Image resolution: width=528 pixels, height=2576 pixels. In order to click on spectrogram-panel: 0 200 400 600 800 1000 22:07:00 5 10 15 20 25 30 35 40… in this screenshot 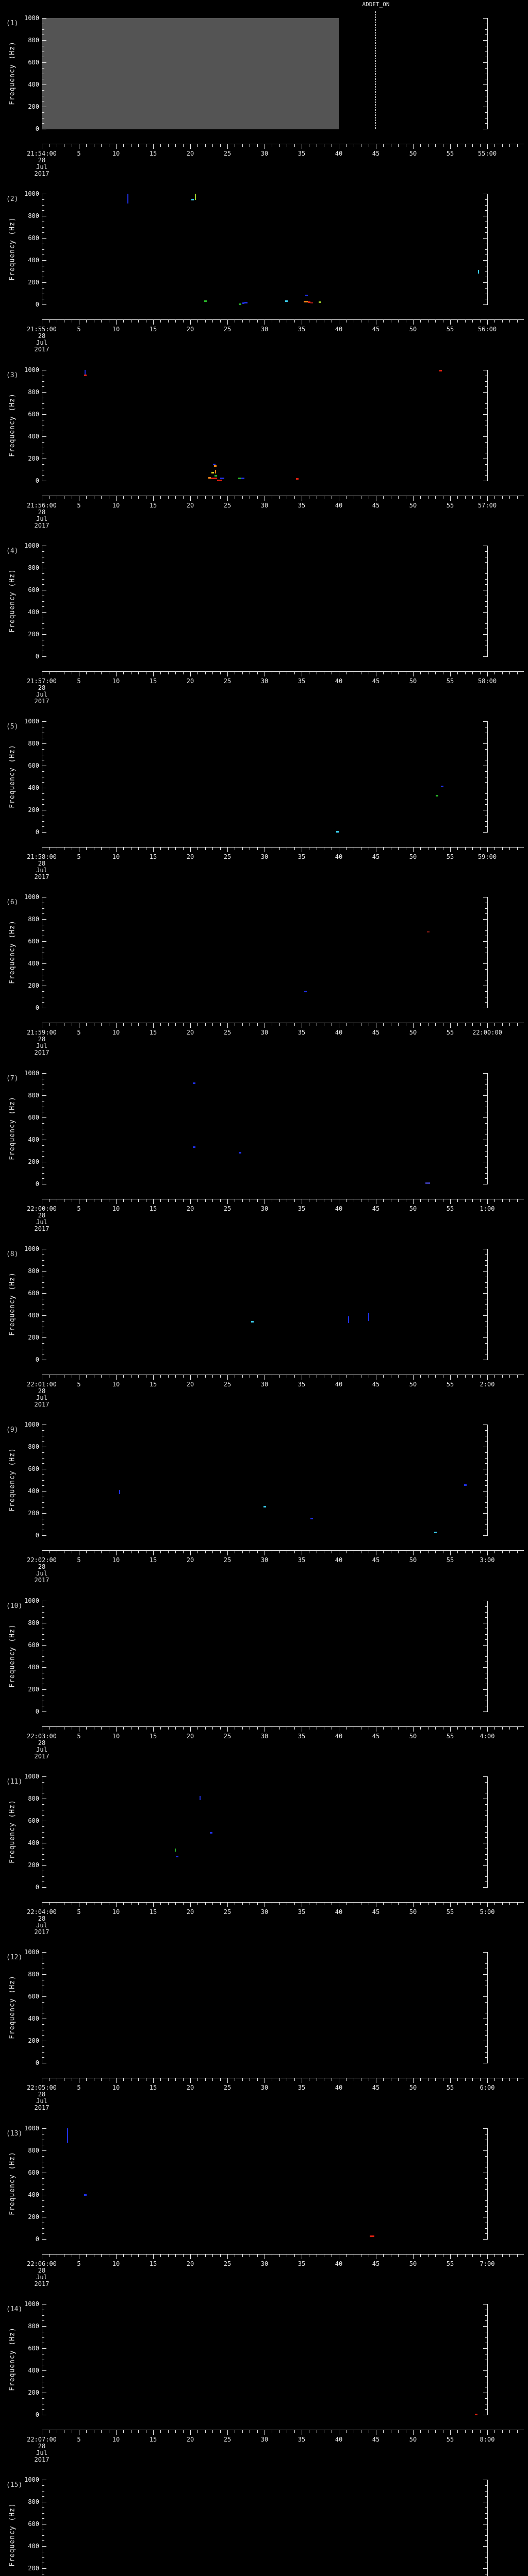, I will do `click(264, 2374)`.